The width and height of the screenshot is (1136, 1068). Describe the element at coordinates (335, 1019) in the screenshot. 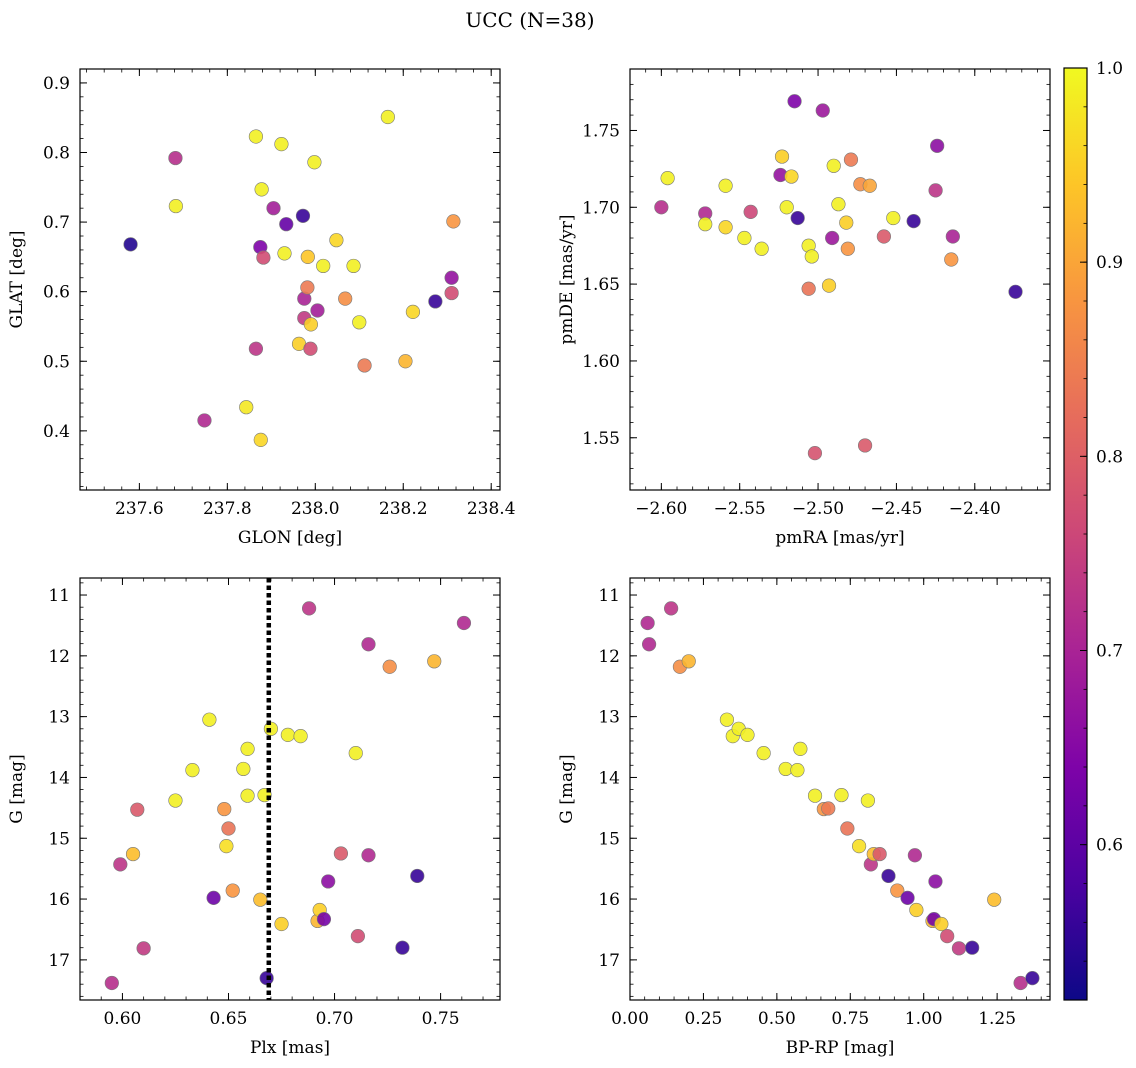

I see `x-tick-label: 0.70` at that location.